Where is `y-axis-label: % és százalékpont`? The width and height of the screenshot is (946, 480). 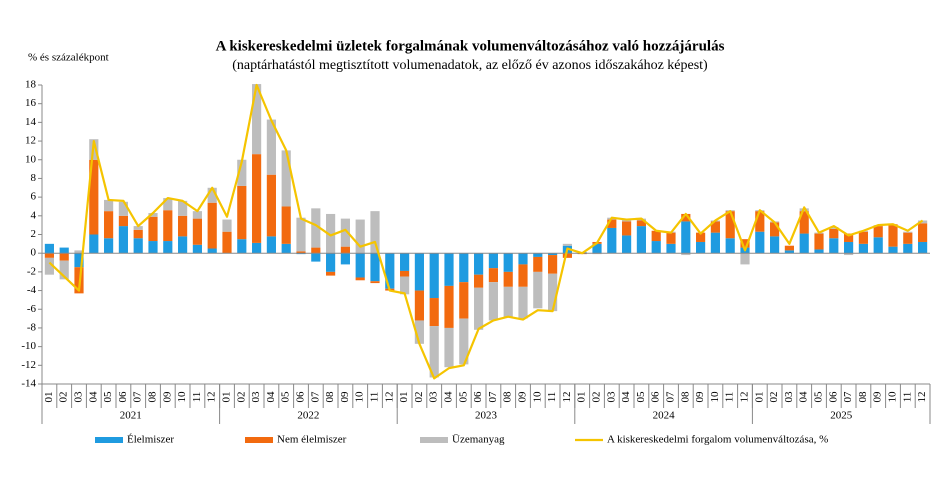 y-axis-label: % és százalékpont is located at coordinates (68, 58).